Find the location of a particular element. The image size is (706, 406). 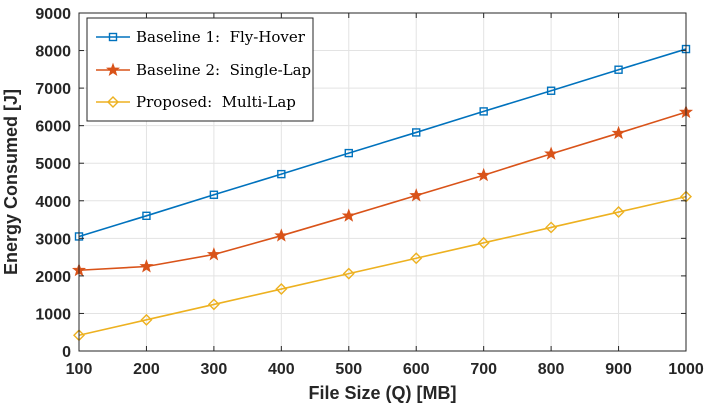

y-tick-label-4: 4000 is located at coordinates (53, 202).